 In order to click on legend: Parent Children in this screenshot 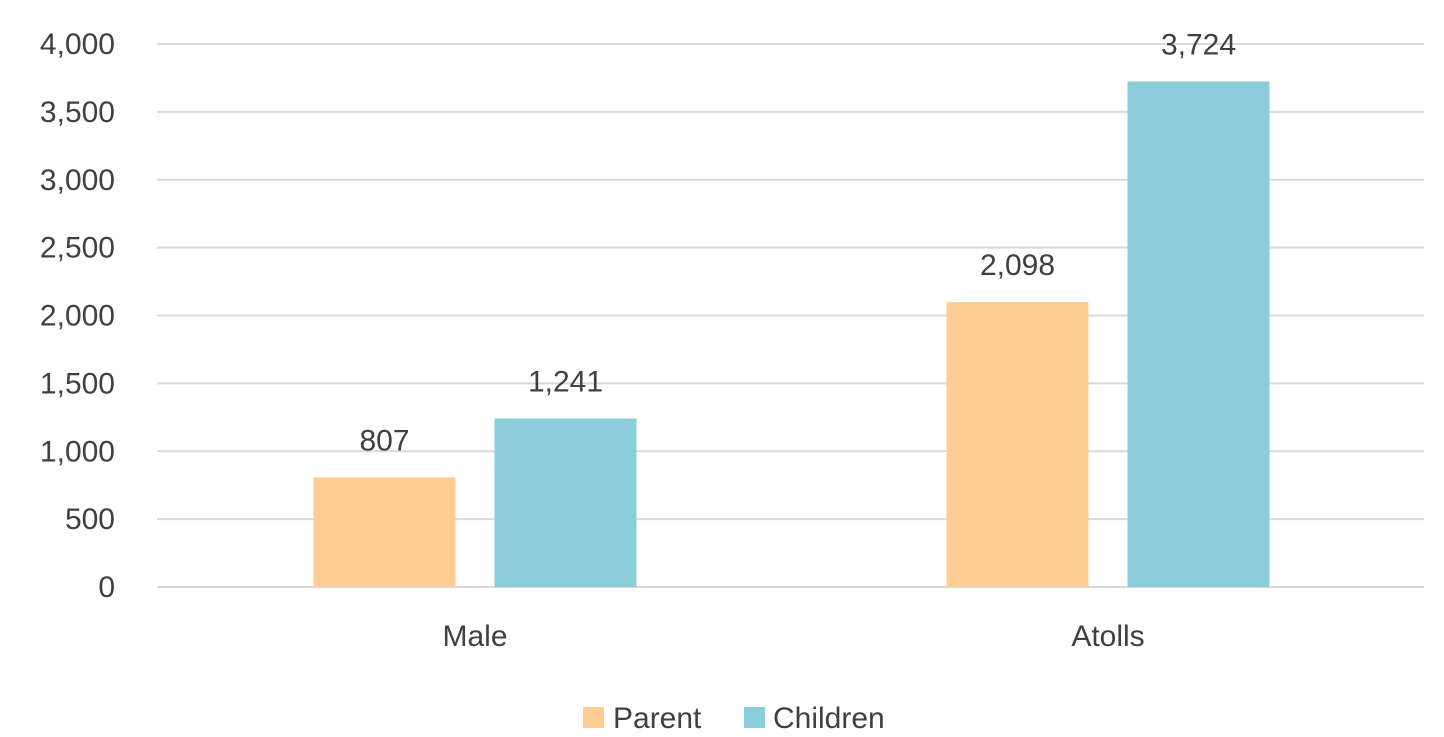, I will do `click(734, 718)`.